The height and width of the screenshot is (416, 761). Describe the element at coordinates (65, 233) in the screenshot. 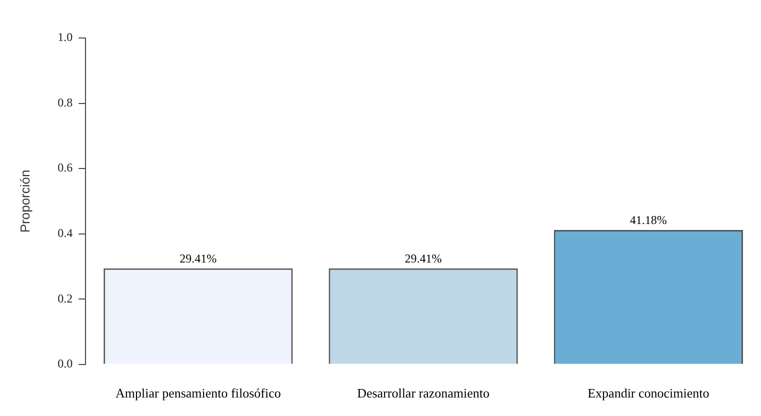

I see `y-tick-label: 0.4` at that location.